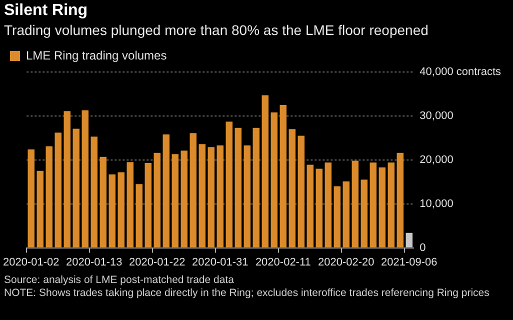 The height and width of the screenshot is (320, 513). Describe the element at coordinates (437, 204) in the screenshot. I see `y-tick-label: 10,000` at that location.